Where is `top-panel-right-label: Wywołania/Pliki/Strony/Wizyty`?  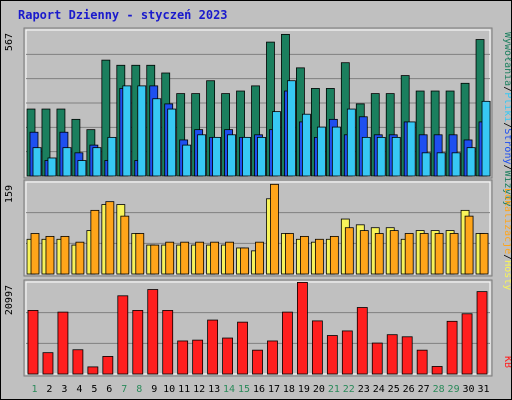
top-panel-right-label: Wywołania/Pliki/Strony/Wizyty is located at coordinates (507, 119).